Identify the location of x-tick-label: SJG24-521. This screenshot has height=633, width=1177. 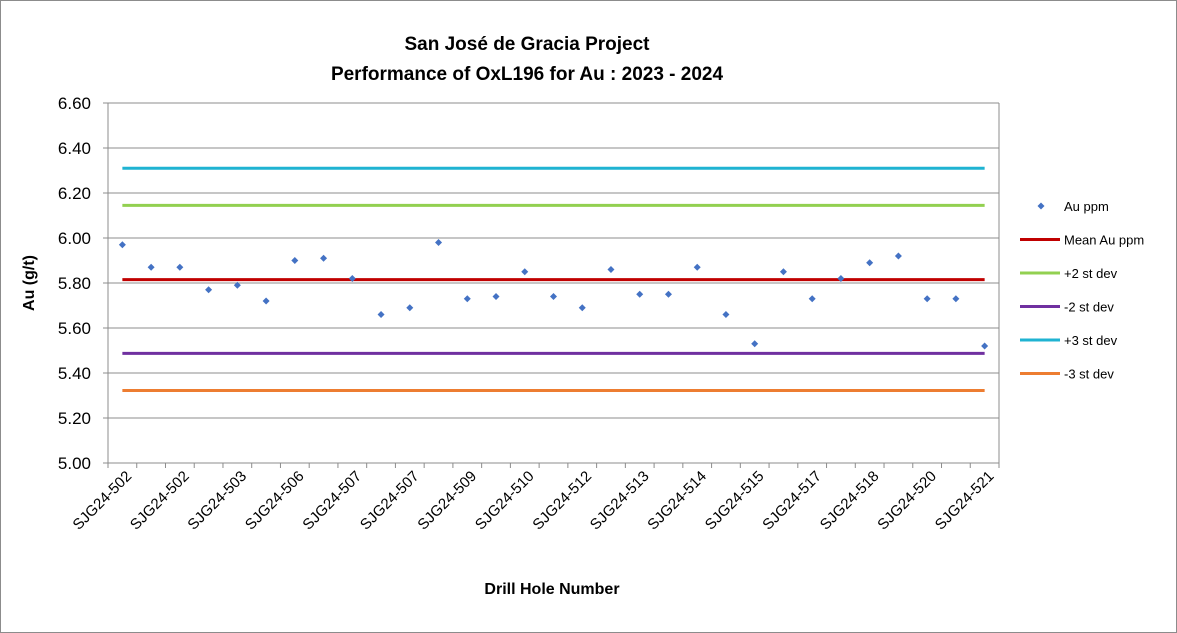
(965, 501).